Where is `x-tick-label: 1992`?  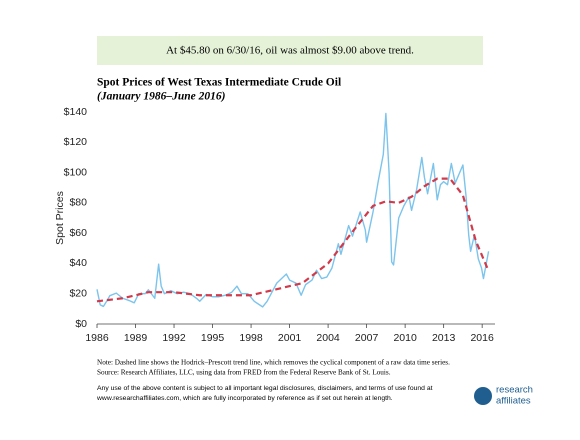 x-tick-label: 1992 is located at coordinates (174, 338).